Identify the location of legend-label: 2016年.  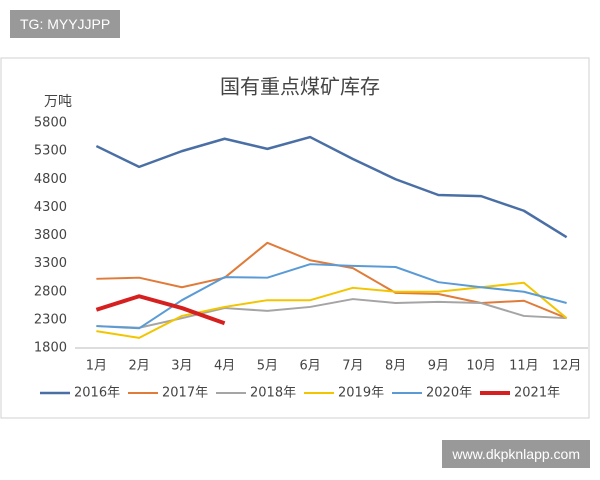
(97, 393).